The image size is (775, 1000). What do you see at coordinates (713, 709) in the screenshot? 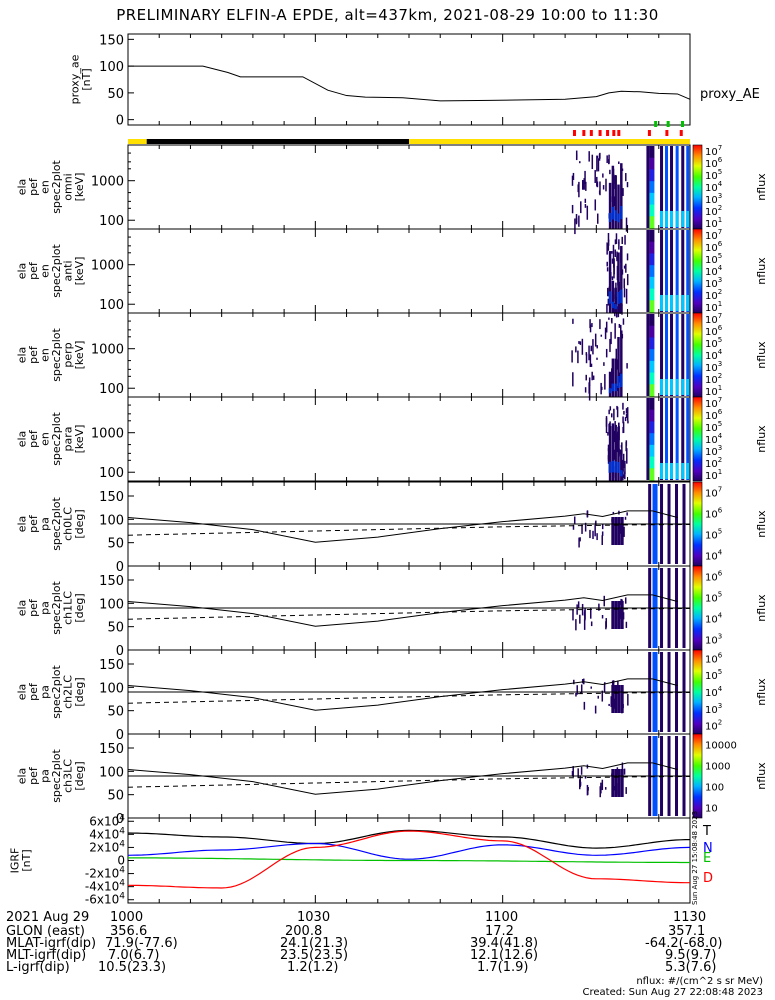
I see `pitch-colorbar-tick: 10³` at bounding box center [713, 709].